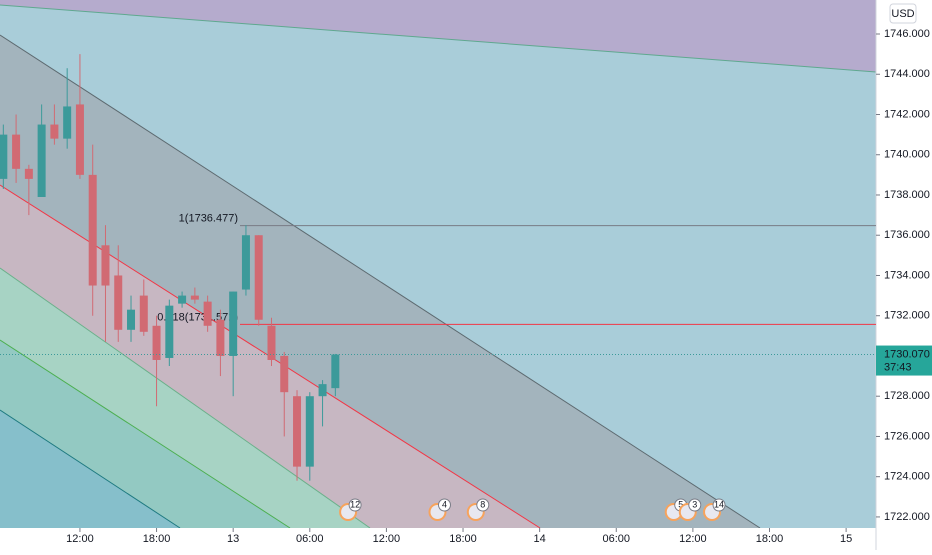  Describe the element at coordinates (907, 436) in the screenshot. I see `y-tick-label: 1726.000` at that location.